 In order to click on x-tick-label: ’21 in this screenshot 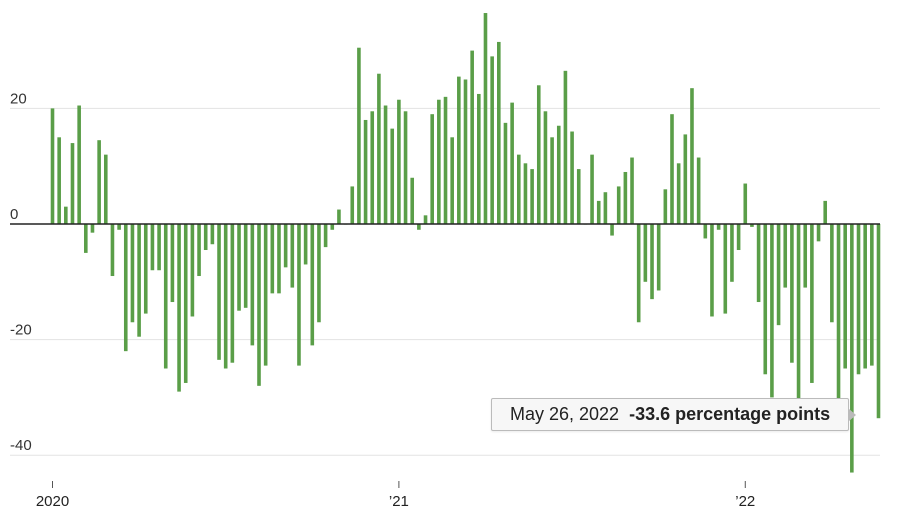, I will do `click(399, 501)`.